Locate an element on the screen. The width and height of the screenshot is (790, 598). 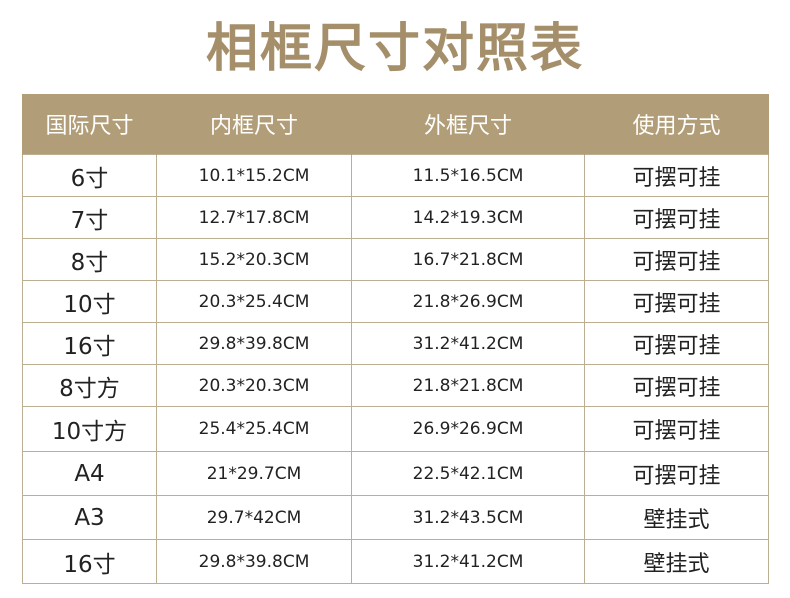
cell-outer-frame-size: 22.5*42.1CM is located at coordinates (468, 473).